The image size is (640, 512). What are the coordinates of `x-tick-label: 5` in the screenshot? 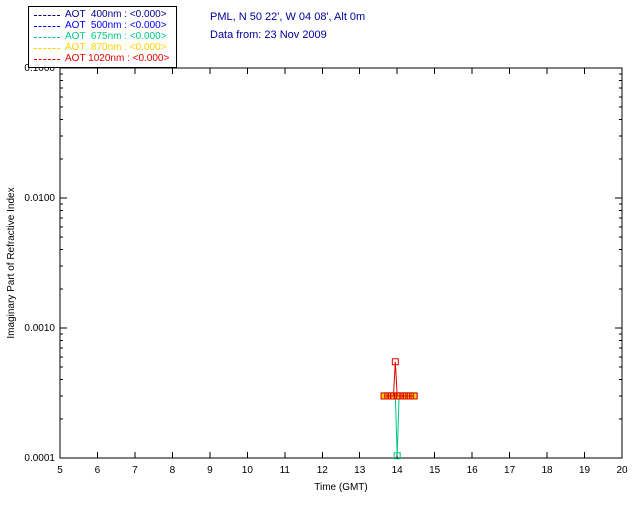 It's located at (60, 470).